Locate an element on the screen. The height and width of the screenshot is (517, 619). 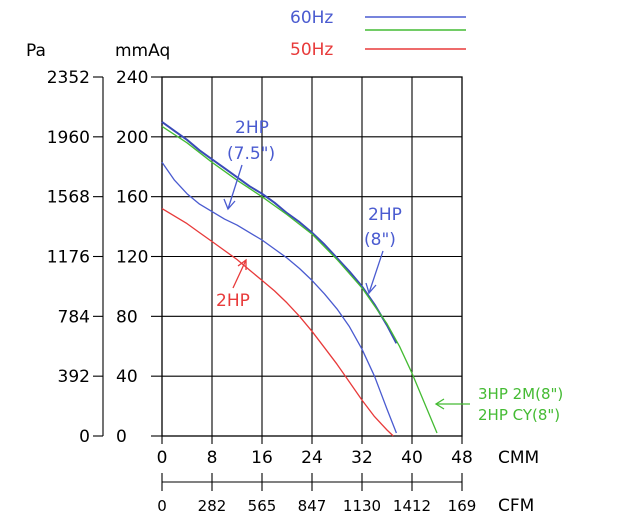
mmaq-tick-label: 80 is located at coordinates (127, 317).